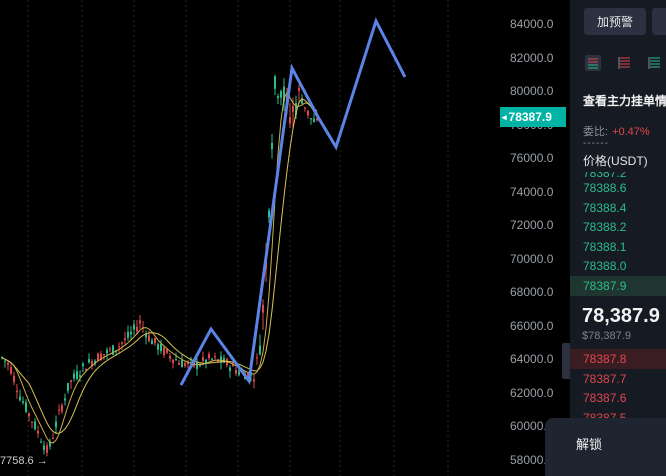 The height and width of the screenshot is (476, 666). What do you see at coordinates (532, 24) in the screenshot?
I see `price-tick-label: 84000.0` at bounding box center [532, 24].